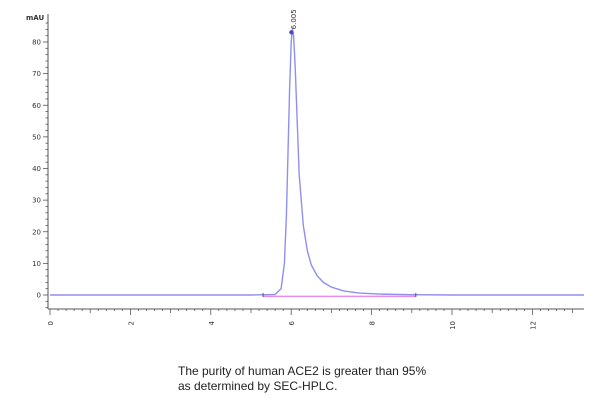 The height and width of the screenshot is (407, 600). Describe the element at coordinates (36, 43) in the screenshot. I see `y-tick-label: 80` at that location.